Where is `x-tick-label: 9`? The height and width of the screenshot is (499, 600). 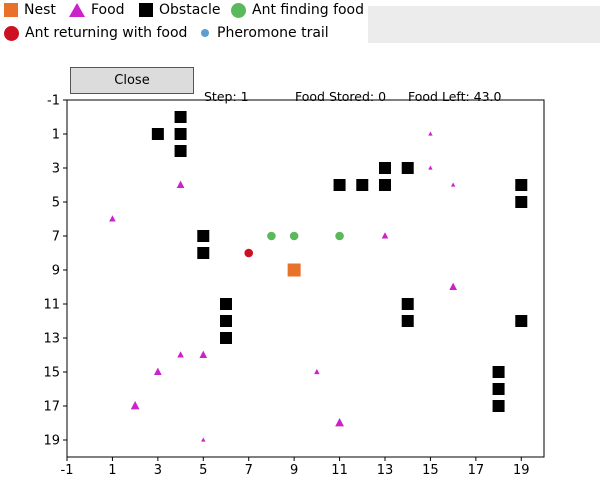 x-tick-label: 9 is located at coordinates (294, 470).